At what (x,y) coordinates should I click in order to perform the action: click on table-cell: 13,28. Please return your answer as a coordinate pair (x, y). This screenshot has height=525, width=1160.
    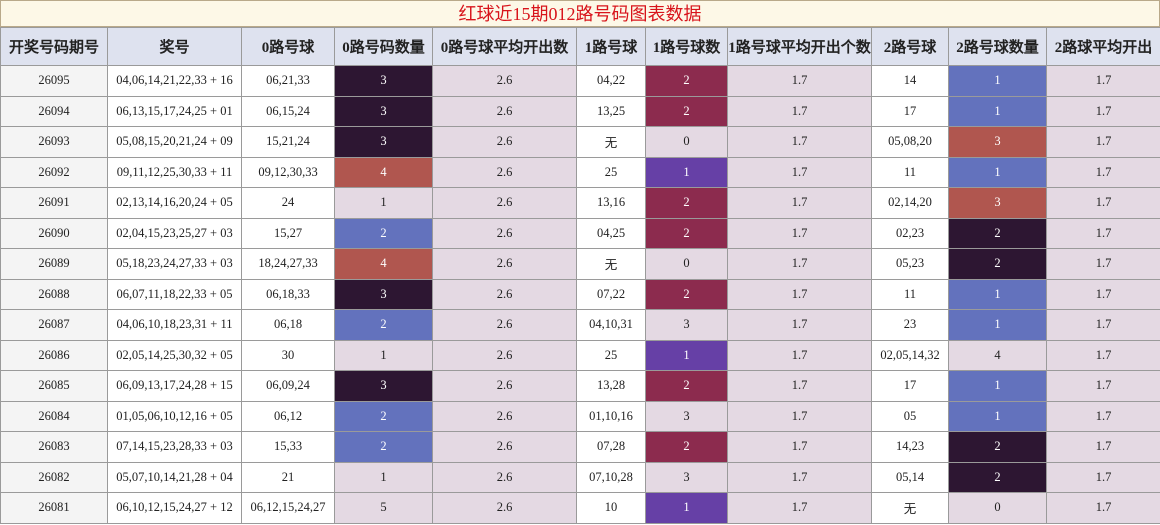
    Looking at the image, I should click on (611, 386).